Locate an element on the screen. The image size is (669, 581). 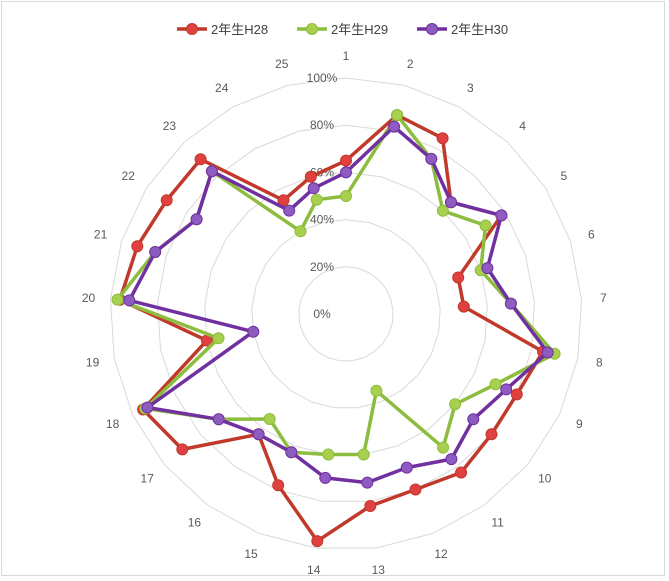
tick-label: 80% is located at coordinates (322, 125).